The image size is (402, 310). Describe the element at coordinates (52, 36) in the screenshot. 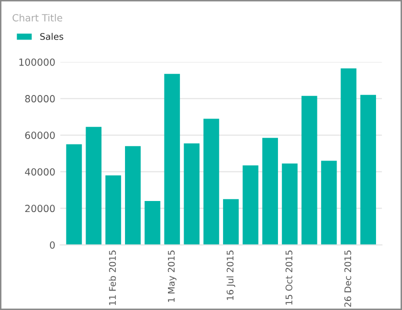

I see `legend-label: Sales` at that location.